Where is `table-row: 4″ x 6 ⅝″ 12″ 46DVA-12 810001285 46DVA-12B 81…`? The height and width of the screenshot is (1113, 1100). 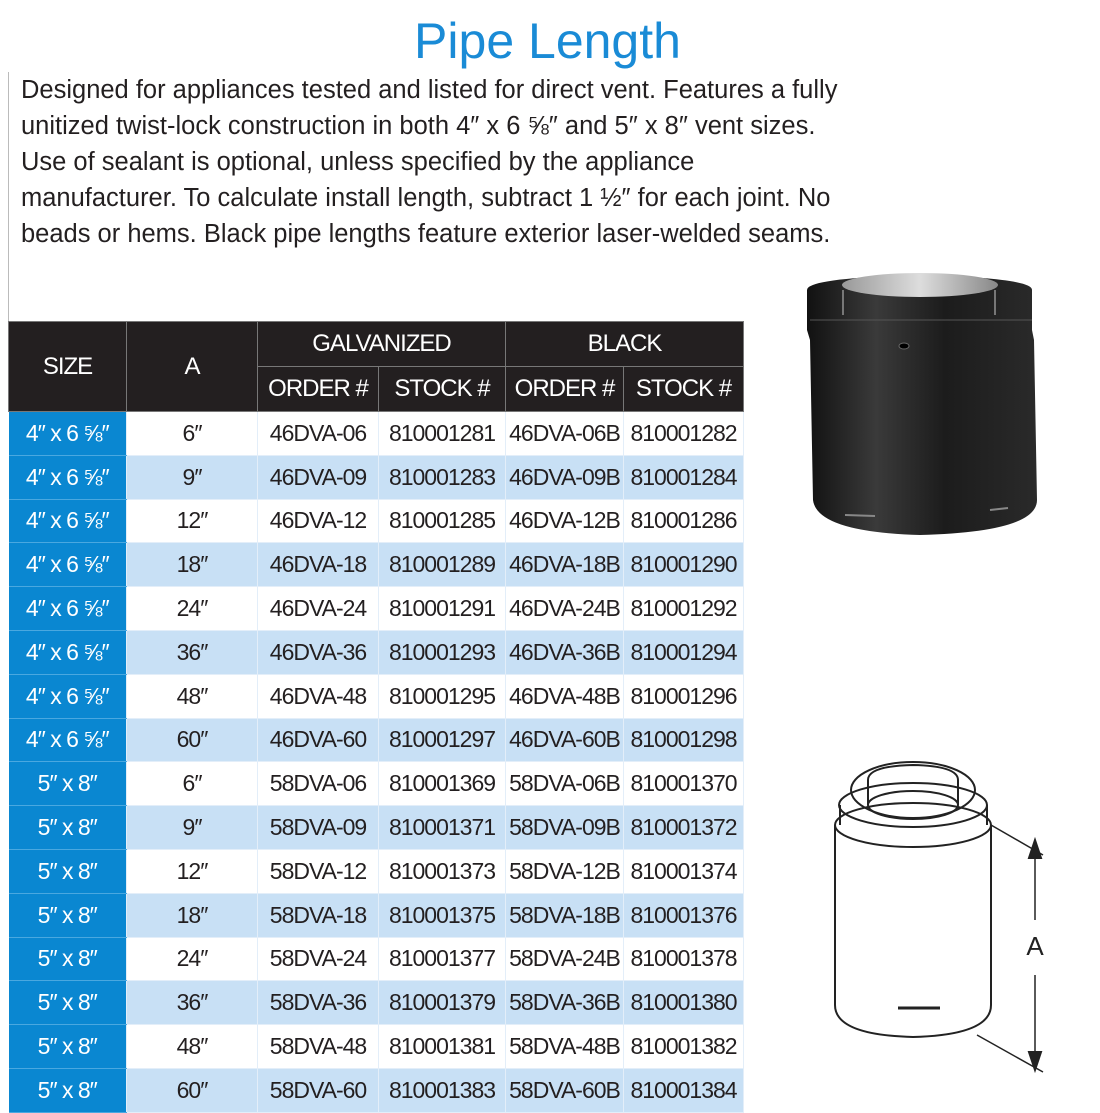
table-row: 4″ x 6 ⅝″ 12″ 46DVA-12 810001285 46DVA-12B 81… is located at coordinates (376, 521).